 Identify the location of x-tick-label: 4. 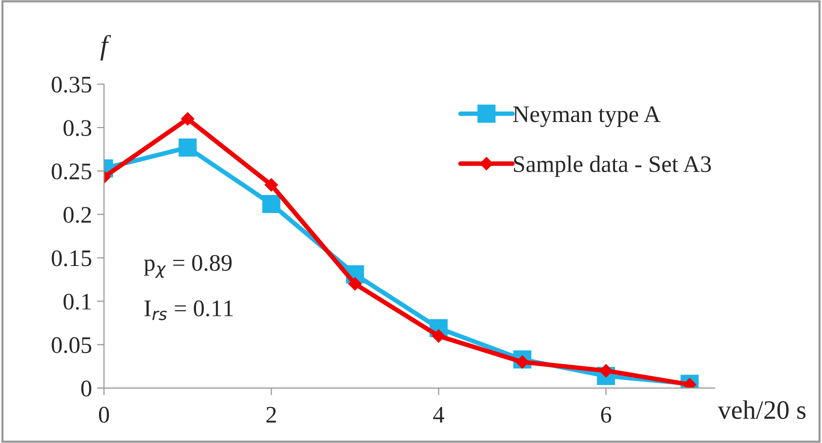
(438, 414).